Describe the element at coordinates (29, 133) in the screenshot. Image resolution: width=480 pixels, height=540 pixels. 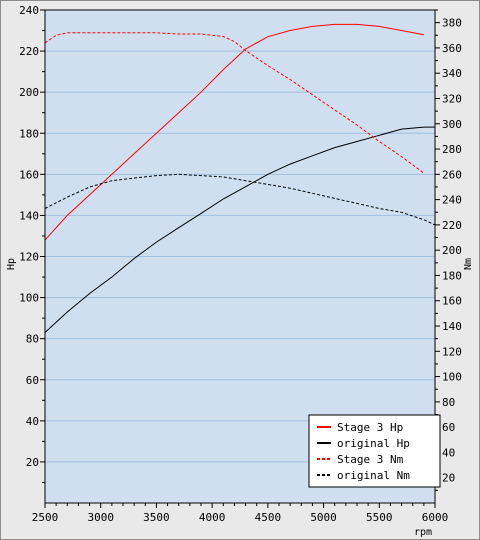
I see `y-left-tick-label: 180` at that location.